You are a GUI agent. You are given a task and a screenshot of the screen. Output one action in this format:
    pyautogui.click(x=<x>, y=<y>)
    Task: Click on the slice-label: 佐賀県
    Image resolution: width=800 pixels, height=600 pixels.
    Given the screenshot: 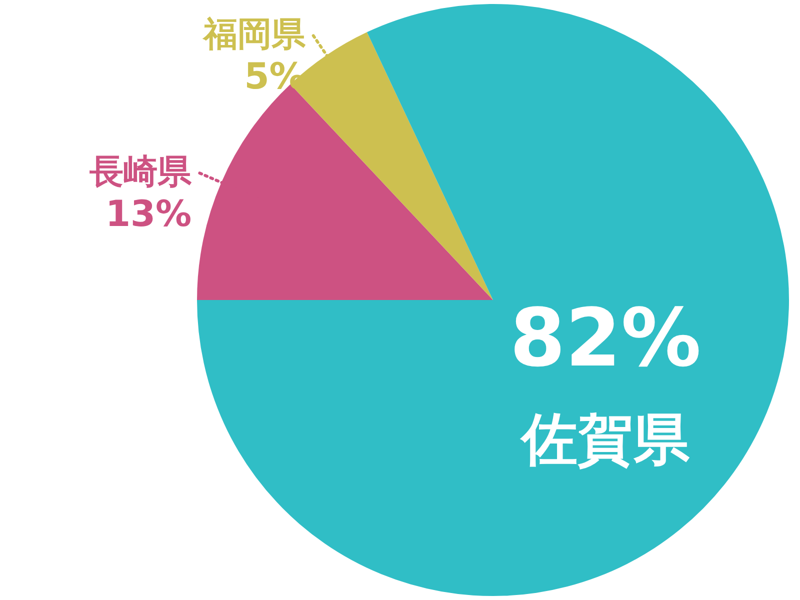 What is the action you would take?
    pyautogui.click(x=604, y=439)
    